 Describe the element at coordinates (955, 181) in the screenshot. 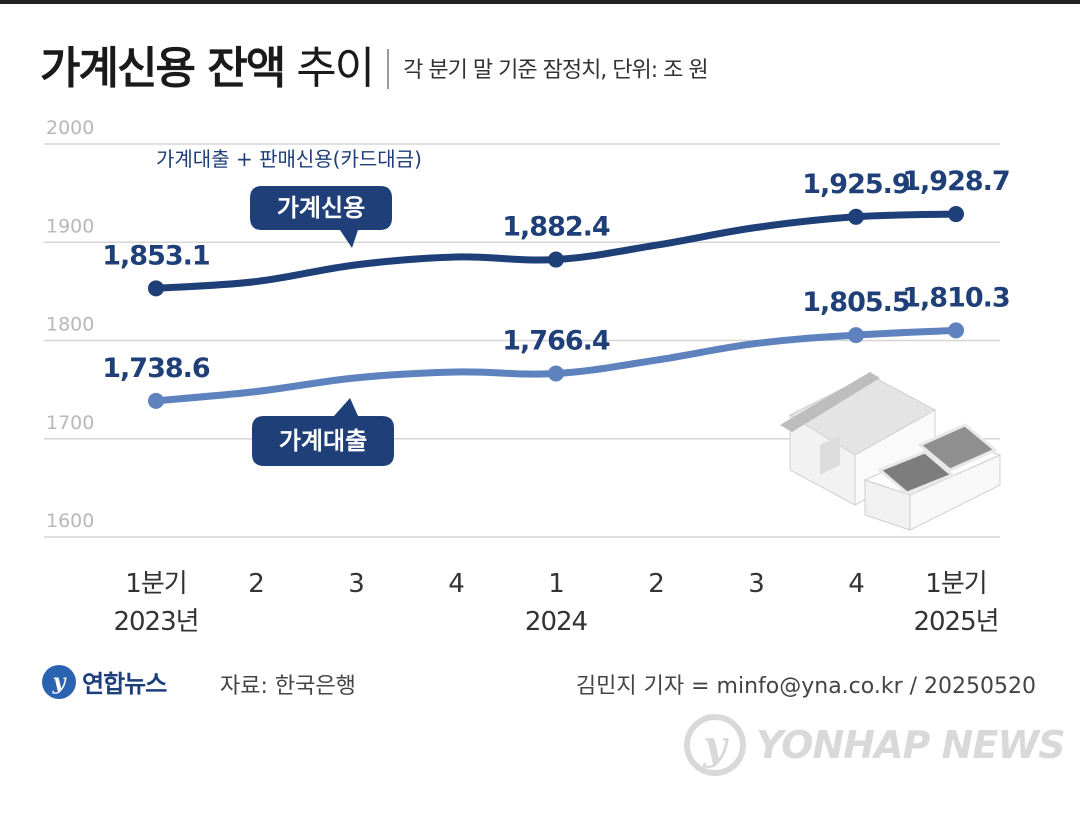

I see `data-label: 1,928.7` at that location.